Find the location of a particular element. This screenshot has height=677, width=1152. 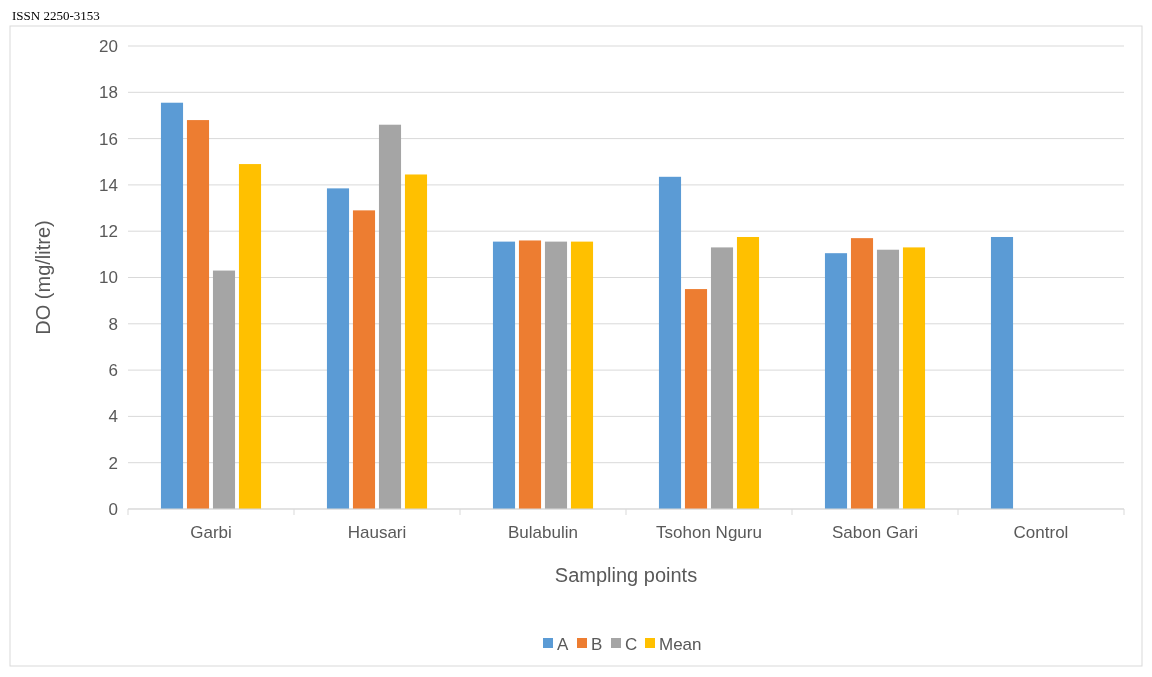

x-tick-label: Garbi is located at coordinates (211, 532).